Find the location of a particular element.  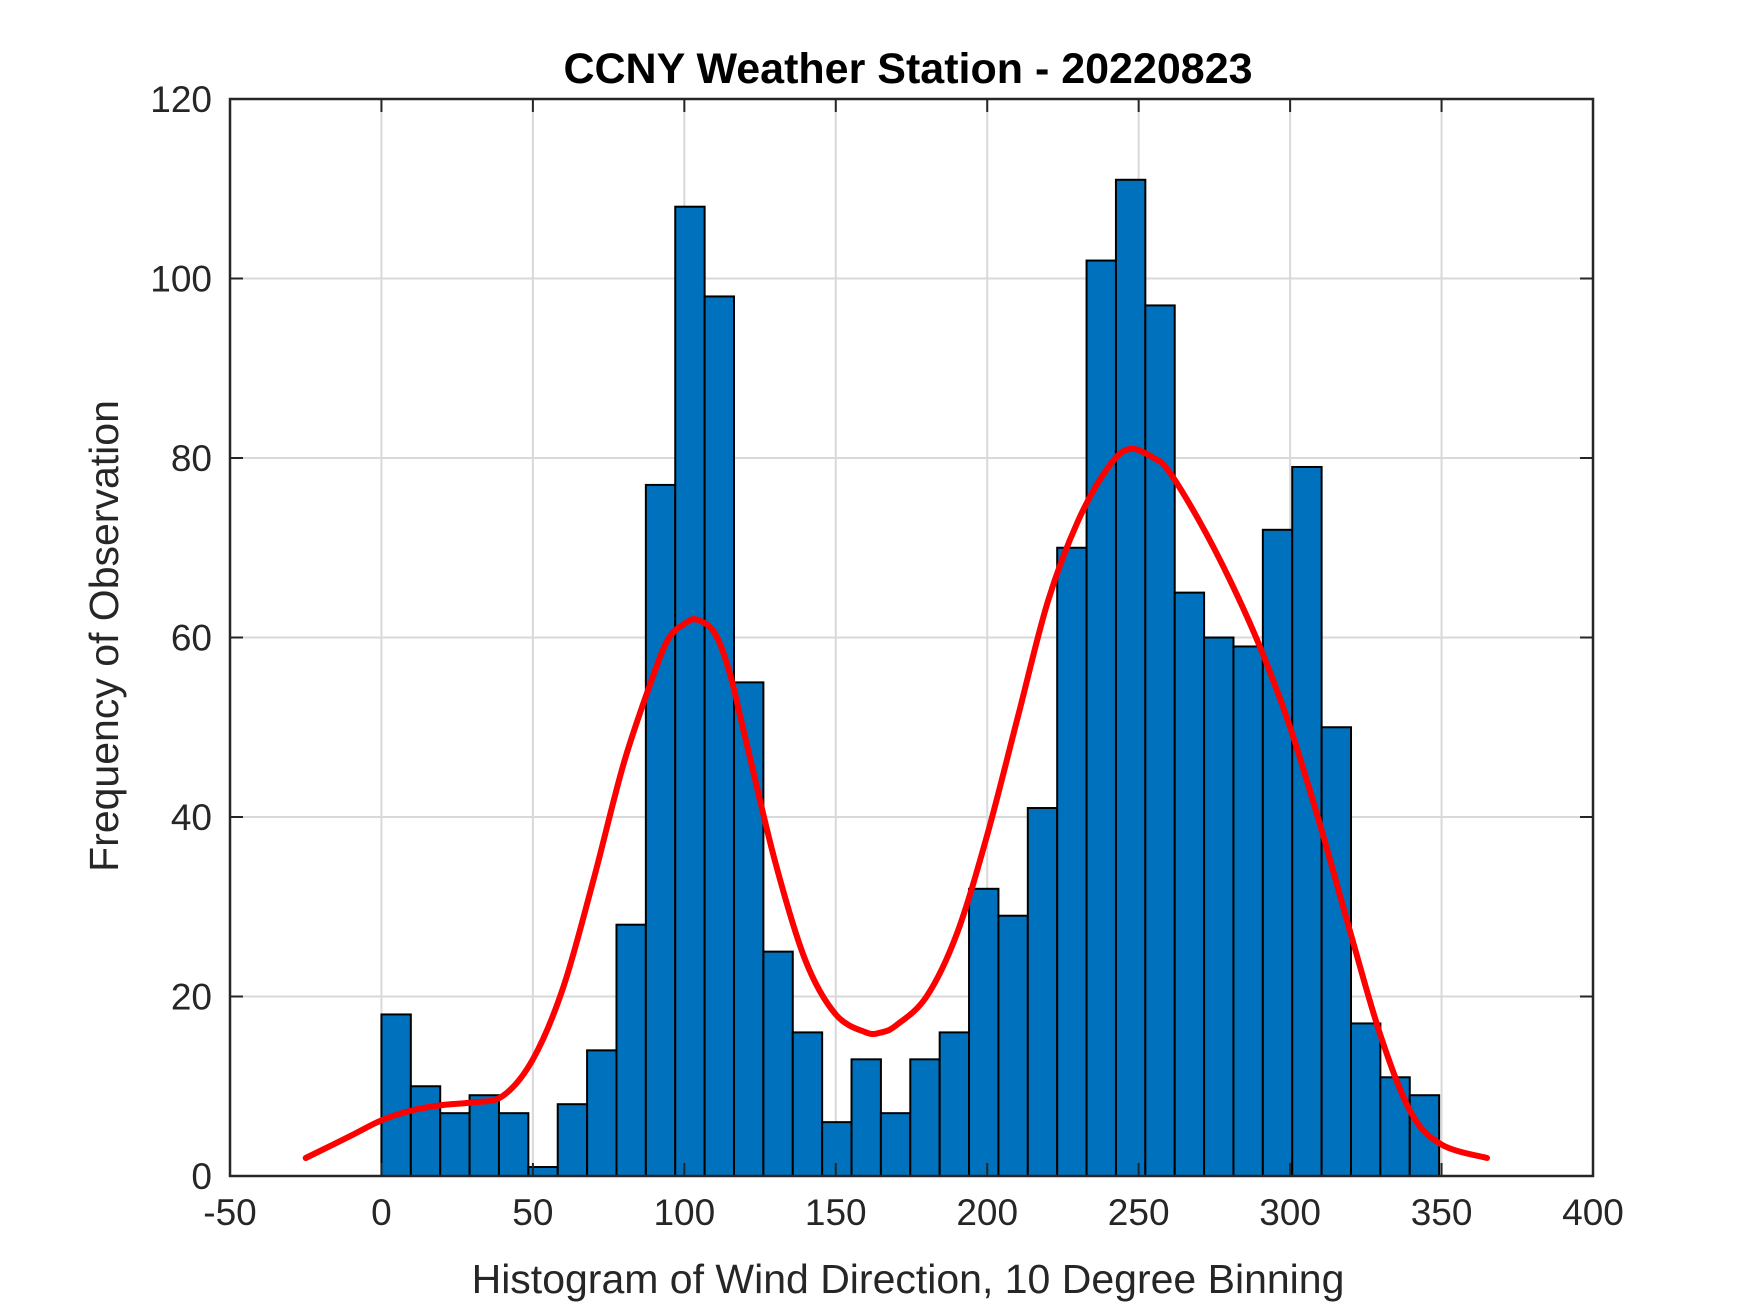

x-tick-label: 200 is located at coordinates (987, 1212).